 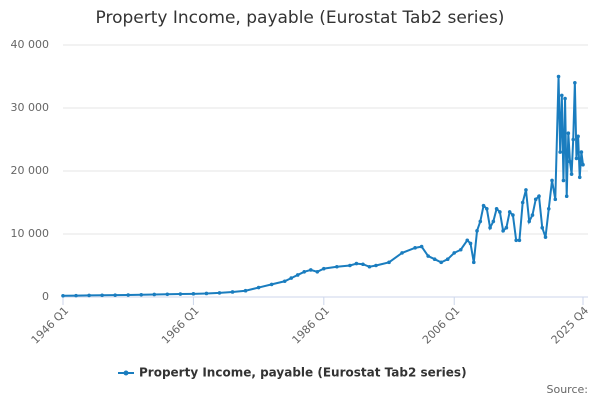 What do you see at coordinates (30, 233) in the screenshot?
I see `y-tick-label: 10 000` at bounding box center [30, 233].